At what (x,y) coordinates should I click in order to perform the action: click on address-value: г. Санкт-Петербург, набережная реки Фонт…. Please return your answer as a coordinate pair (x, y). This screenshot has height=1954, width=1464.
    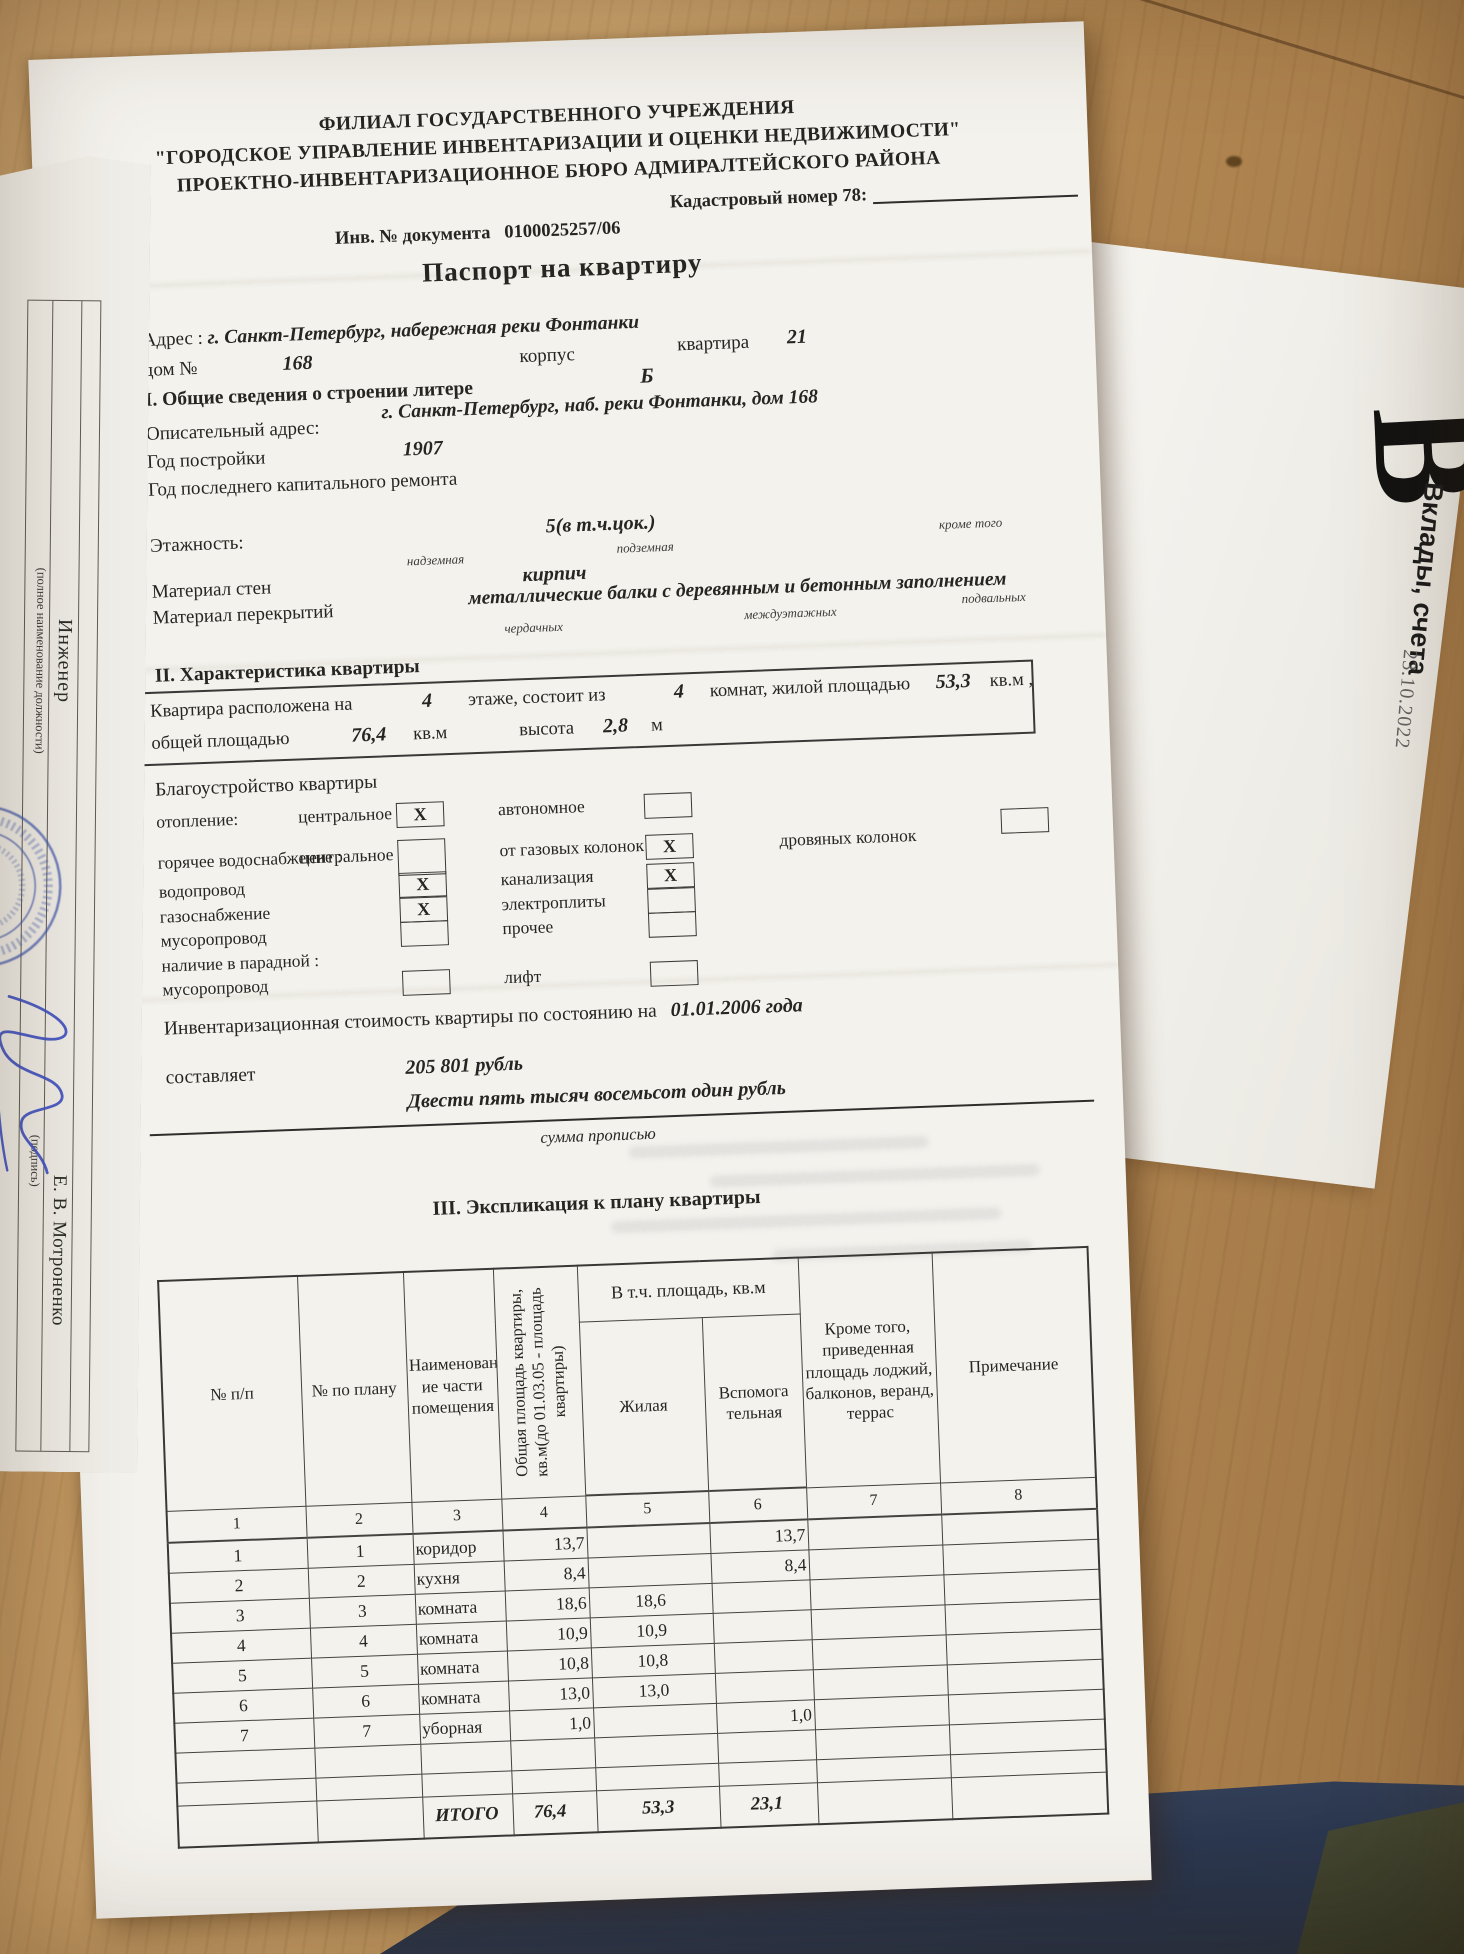
    Looking at the image, I should click on (423, 330).